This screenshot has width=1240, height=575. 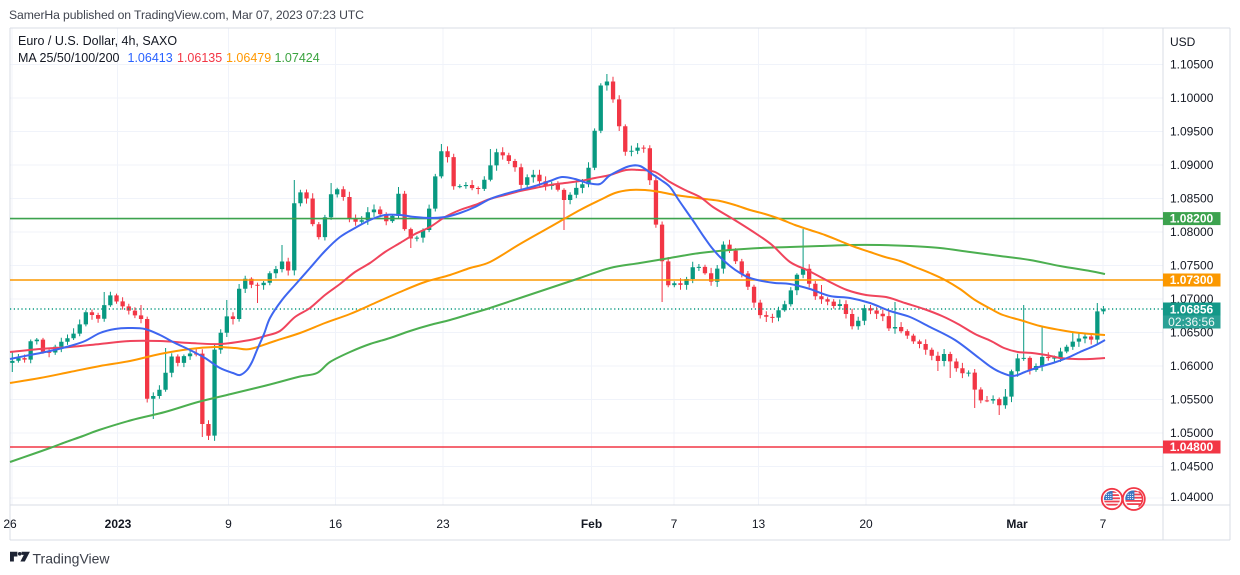 I want to click on svg-text: 1.06479, so click(x=248, y=58).